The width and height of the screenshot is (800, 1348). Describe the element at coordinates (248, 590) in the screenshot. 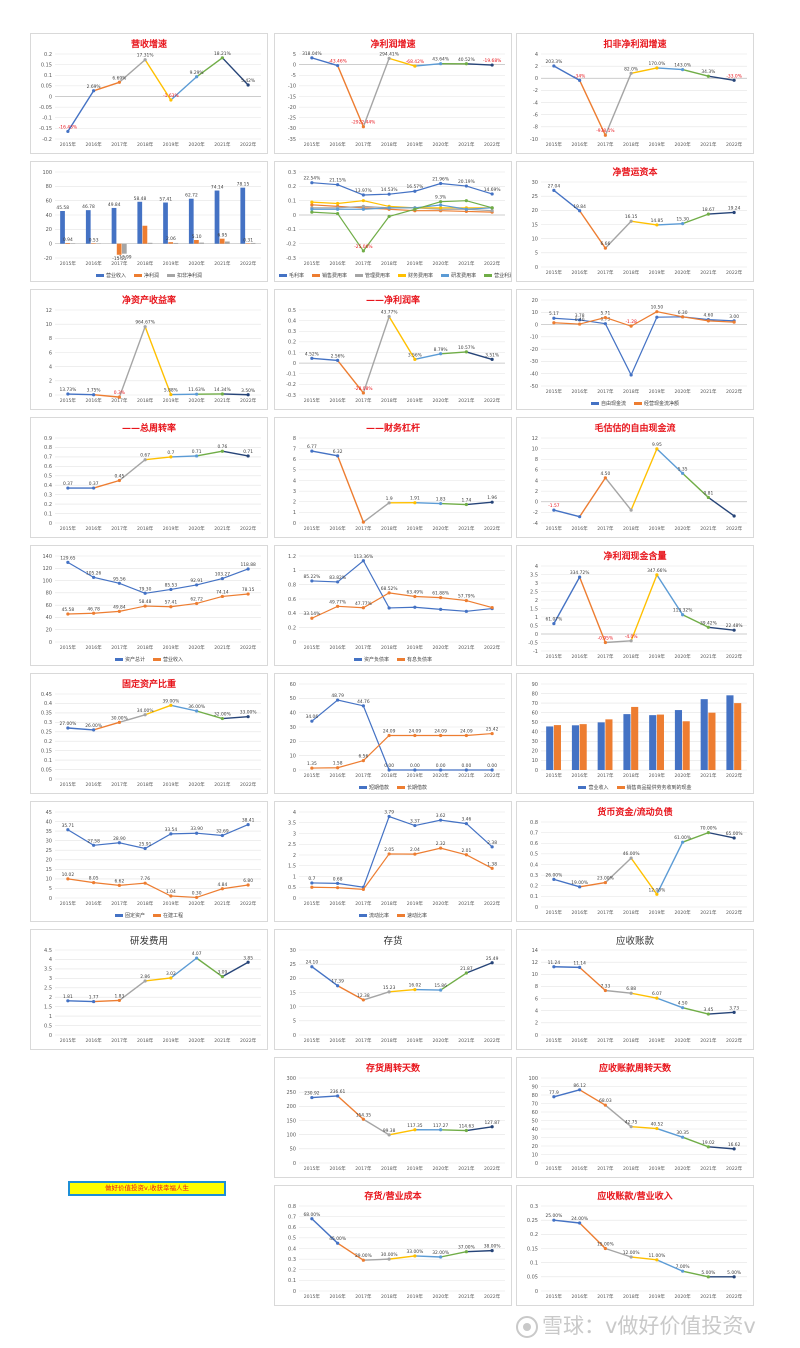

I see `data-label: 78.15` at that location.